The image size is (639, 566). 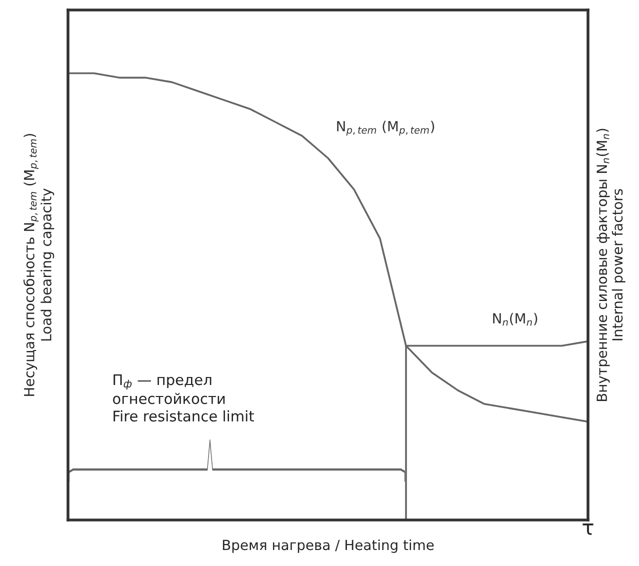 What do you see at coordinates (588, 529) in the screenshot?
I see `text: τ` at bounding box center [588, 529].